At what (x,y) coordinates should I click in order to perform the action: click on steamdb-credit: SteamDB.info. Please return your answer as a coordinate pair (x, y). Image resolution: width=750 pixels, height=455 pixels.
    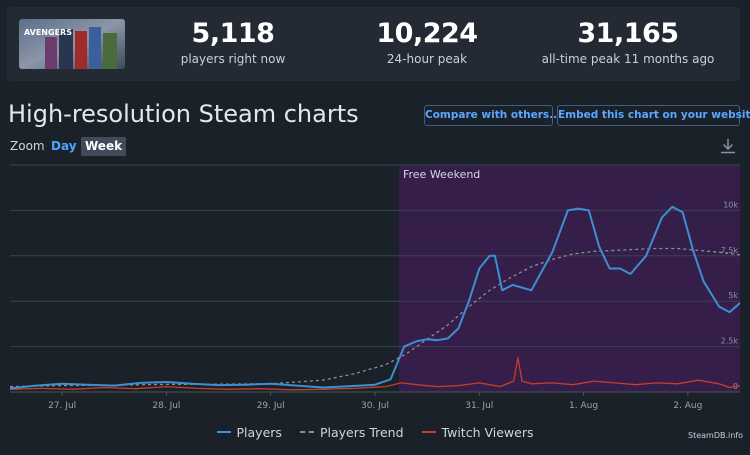
    Looking at the image, I should click on (716, 435).